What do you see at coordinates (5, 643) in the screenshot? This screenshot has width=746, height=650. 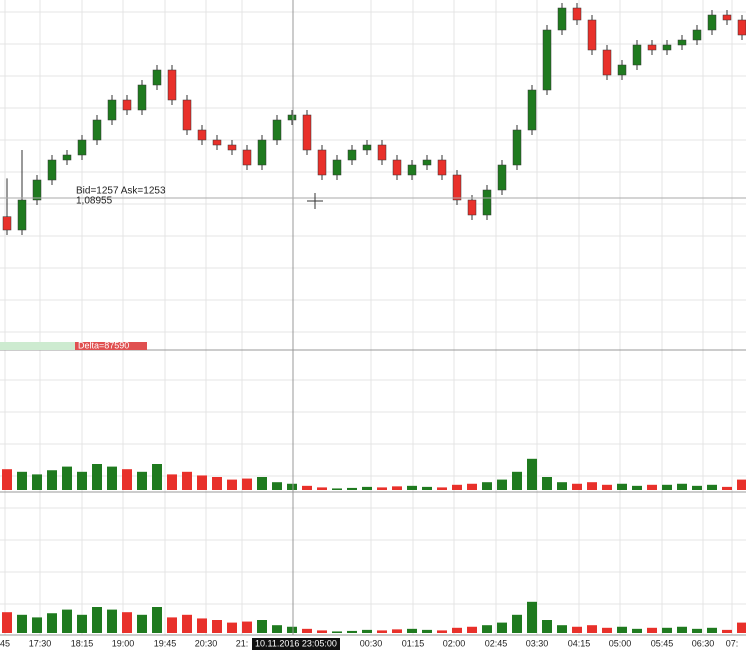 I see `time-label: 45` at bounding box center [5, 643].